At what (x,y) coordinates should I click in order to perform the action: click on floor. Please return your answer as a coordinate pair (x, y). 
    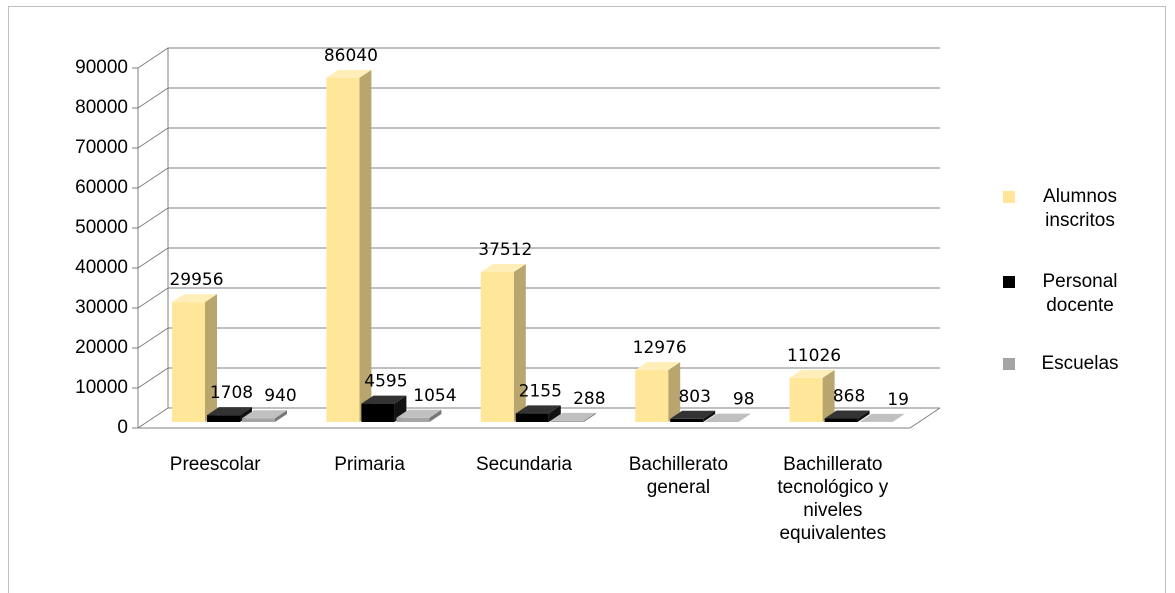
    Looking at the image, I should click on (539, 418).